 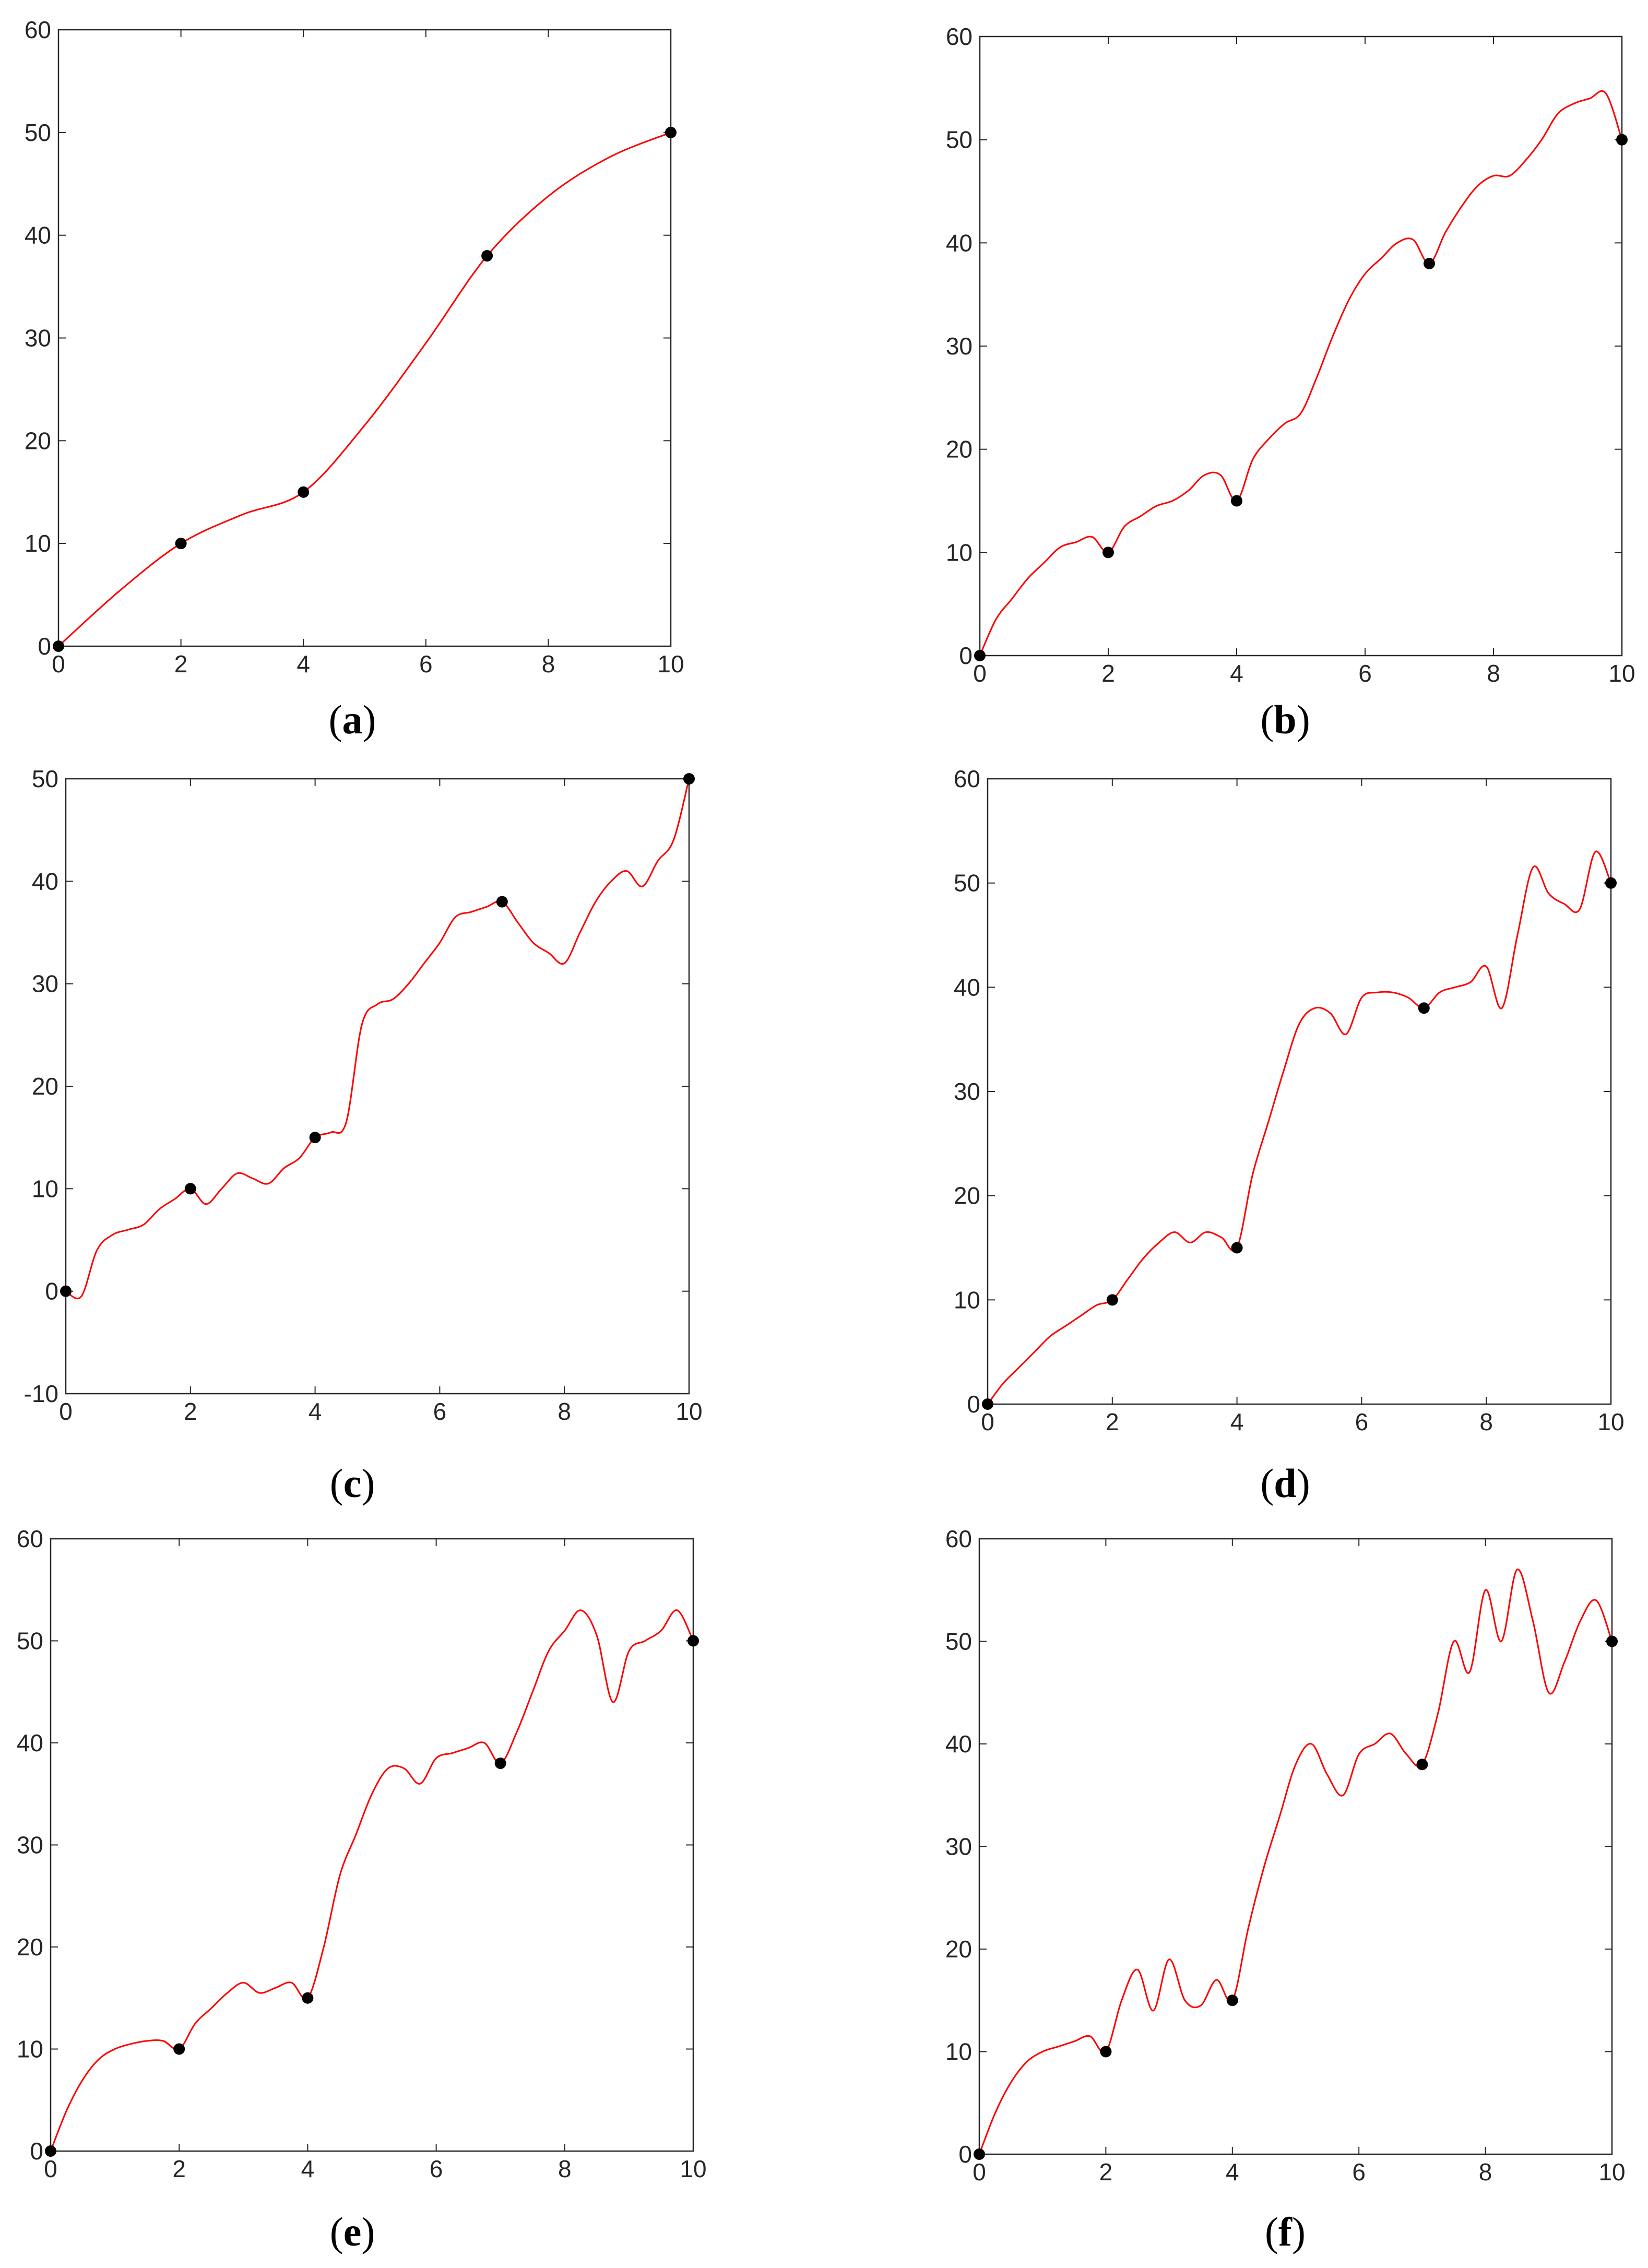 I want to click on caption-b-letter: b, so click(x=1285, y=720).